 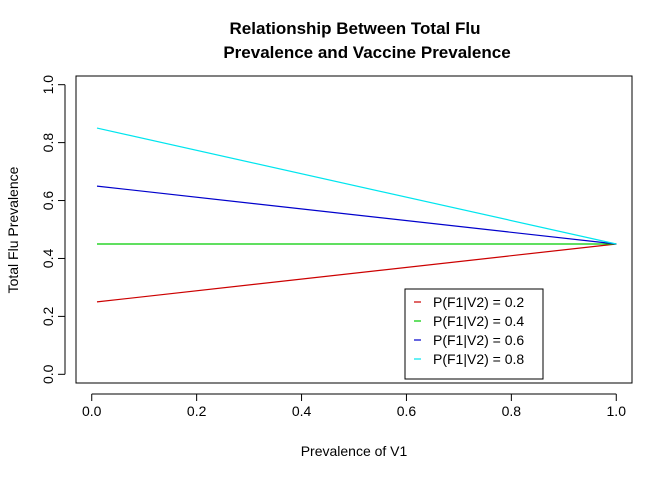 What do you see at coordinates (407, 411) in the screenshot?
I see `x-tick-label: 0.6` at bounding box center [407, 411].